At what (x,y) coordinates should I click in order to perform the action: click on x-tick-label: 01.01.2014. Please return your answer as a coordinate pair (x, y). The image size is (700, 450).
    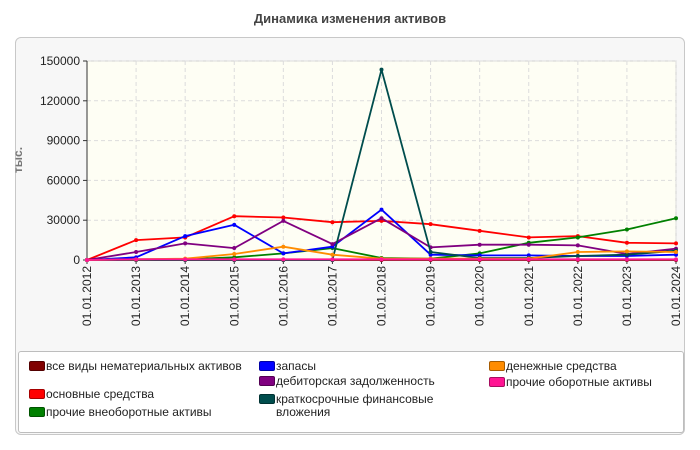
    Looking at the image, I should click on (185, 296).